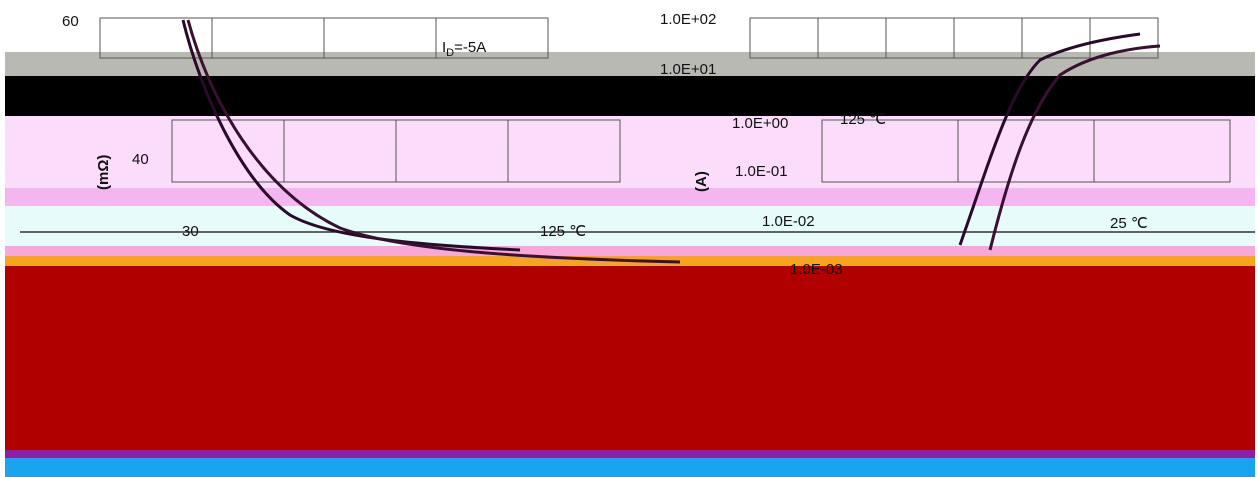 The width and height of the screenshot is (1258, 477). What do you see at coordinates (761, 171) in the screenshot?
I see `y-label: 1.0E-01` at bounding box center [761, 171].